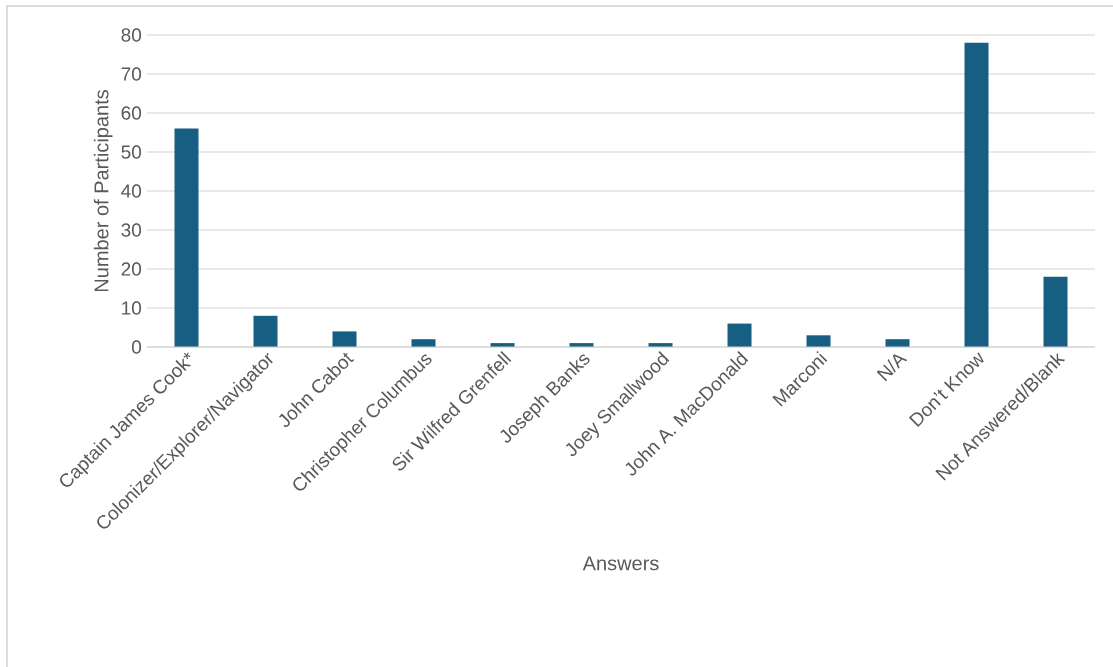 The width and height of the screenshot is (1113, 667). Describe the element at coordinates (131, 191) in the screenshot. I see `y-tick-label: 40` at that location.